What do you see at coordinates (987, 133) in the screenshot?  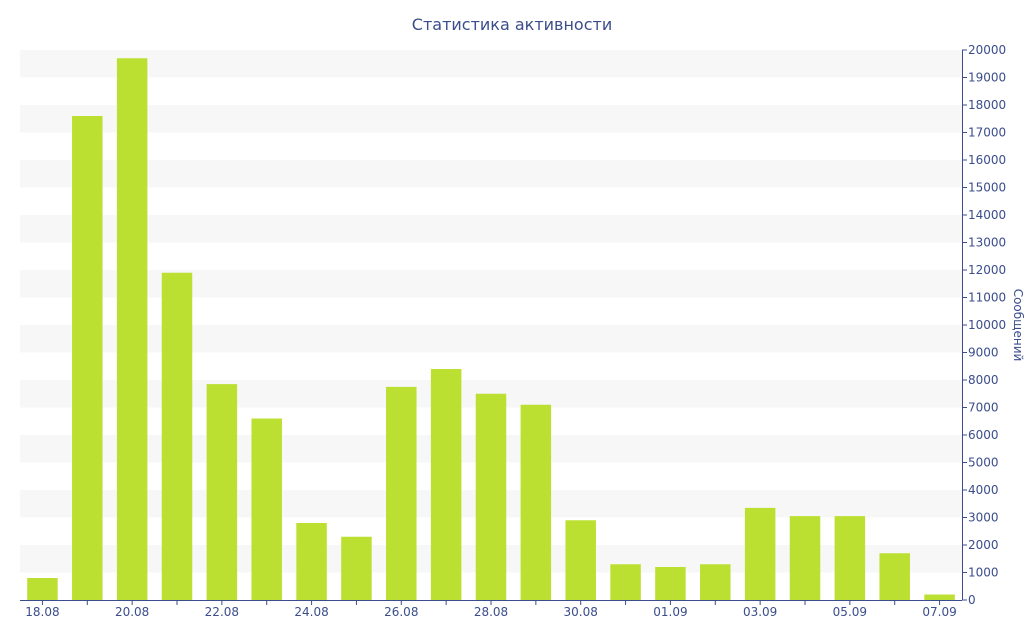 I see `y-tick-label: 17000` at bounding box center [987, 133].